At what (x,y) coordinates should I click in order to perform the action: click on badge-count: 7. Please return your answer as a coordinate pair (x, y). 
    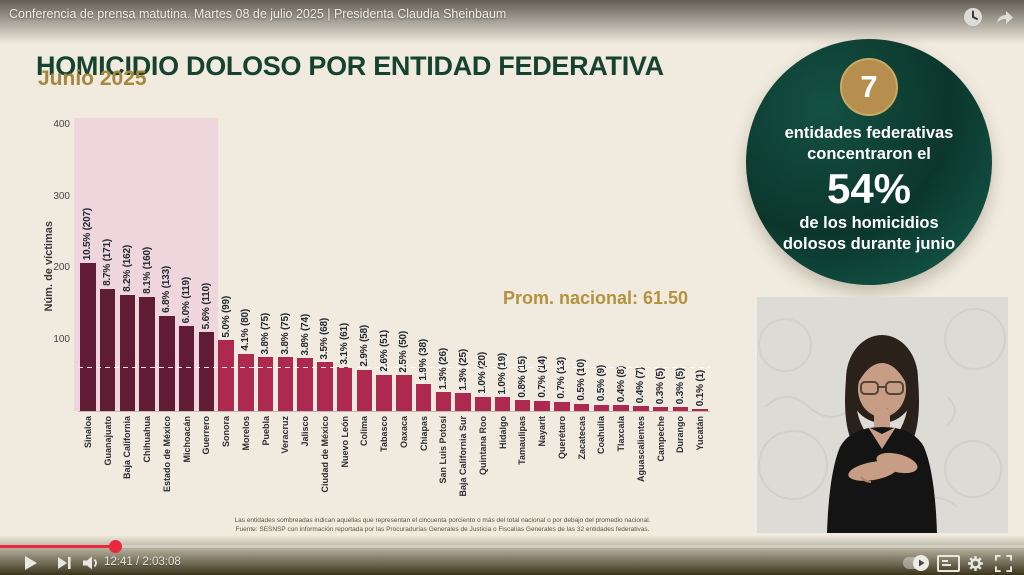
    Looking at the image, I should click on (869, 87).